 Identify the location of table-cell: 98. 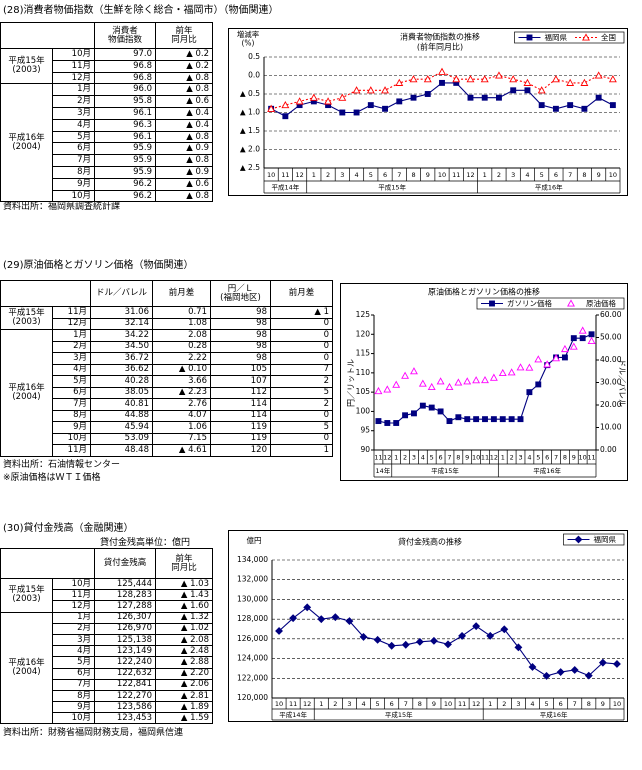
(240, 323).